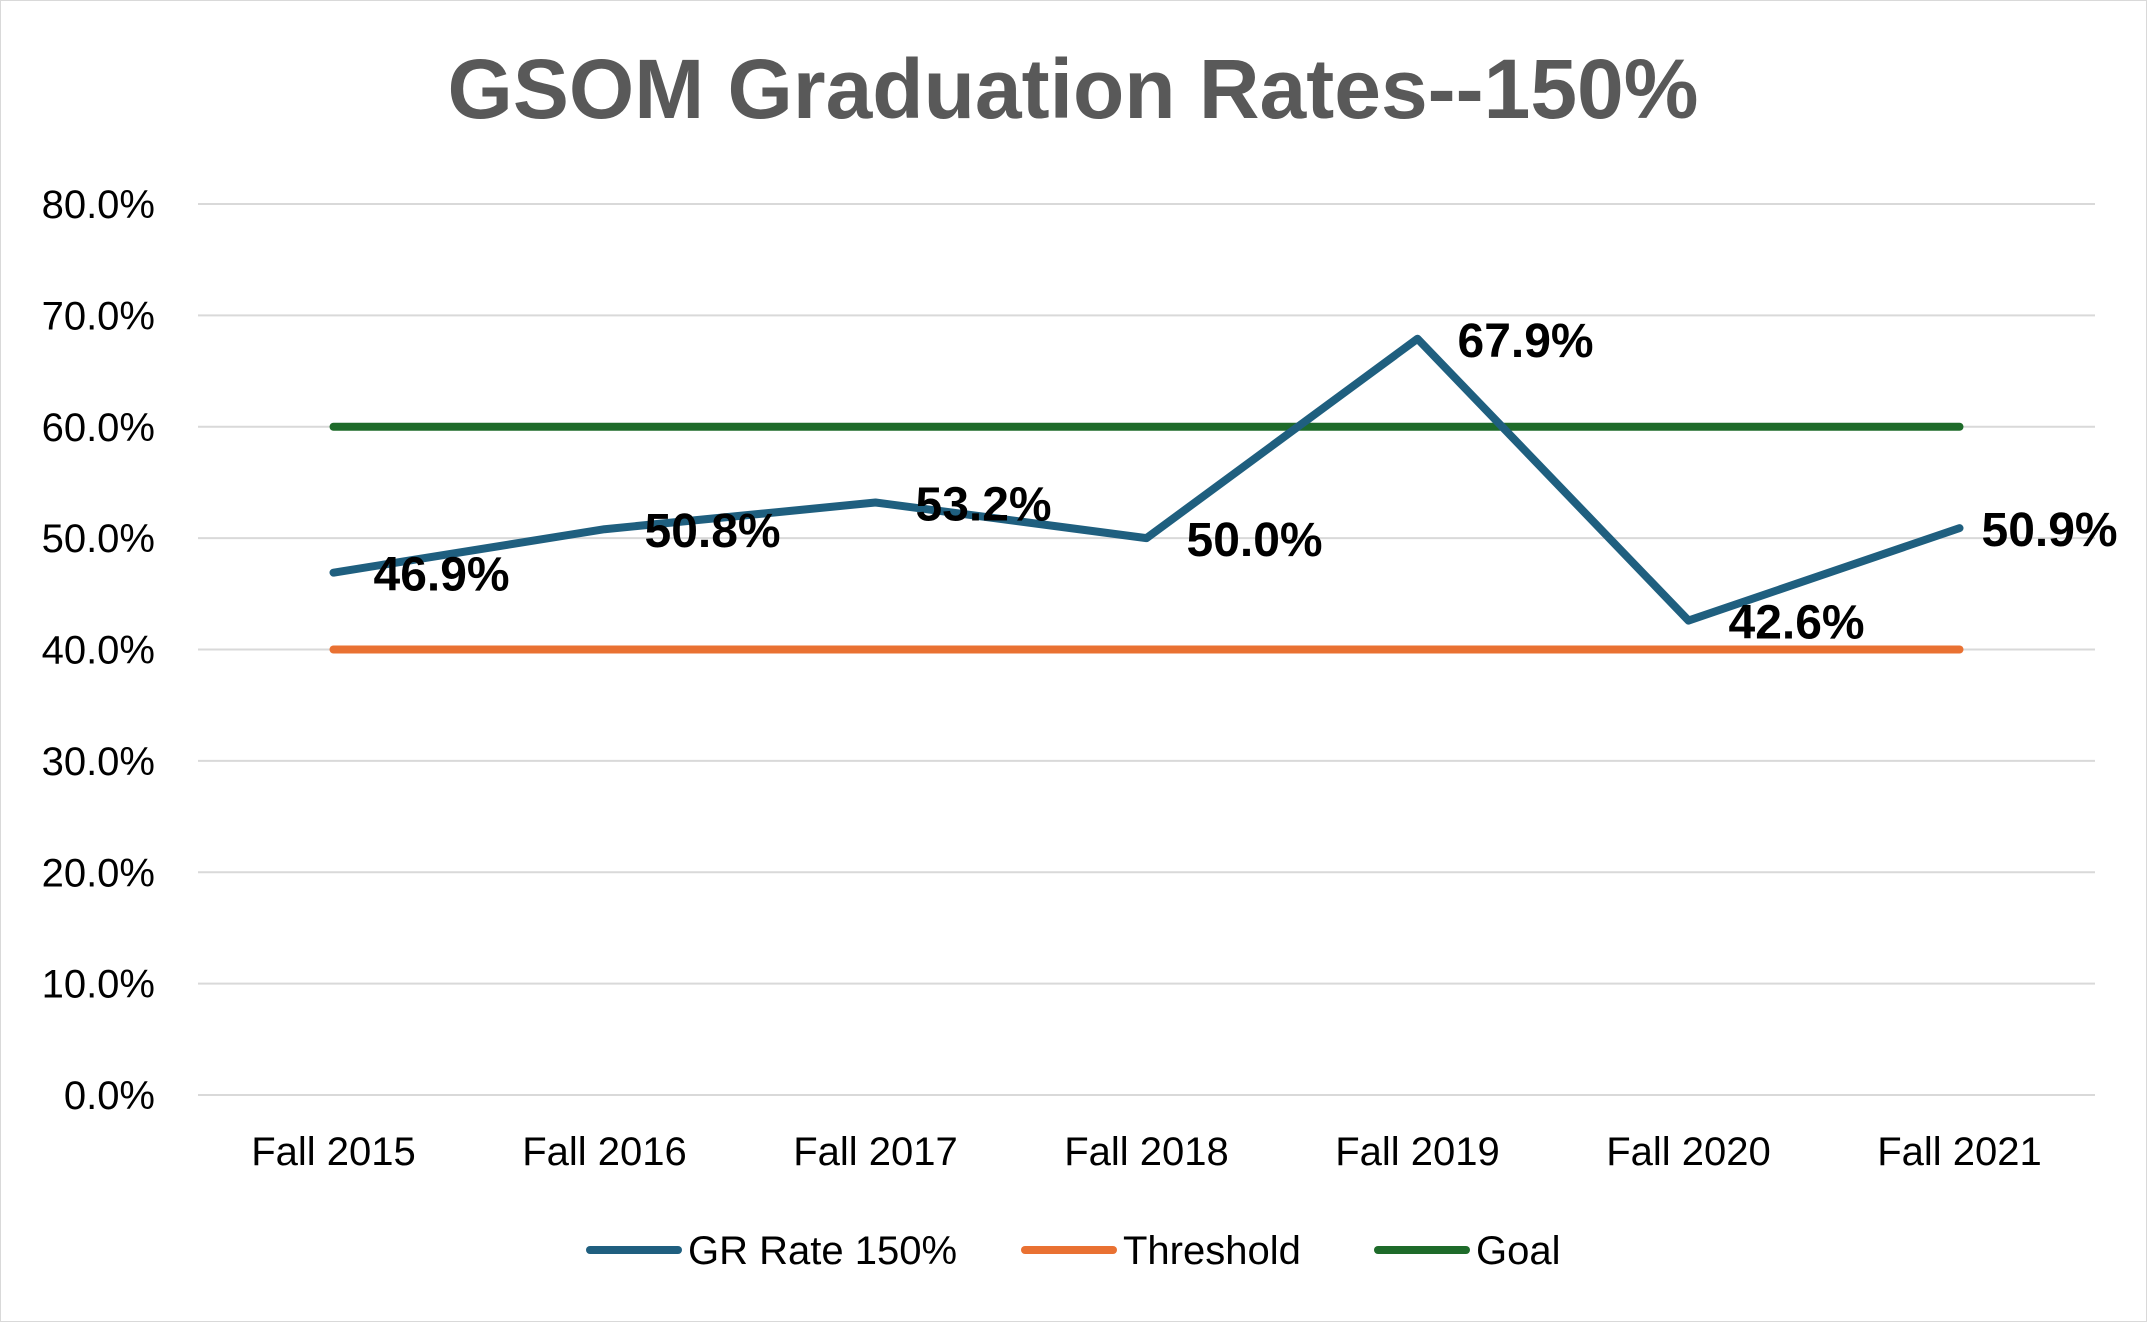 This screenshot has width=2147, height=1322. What do you see at coordinates (98, 428) in the screenshot?
I see `y-tick-label: 60.0%` at bounding box center [98, 428].